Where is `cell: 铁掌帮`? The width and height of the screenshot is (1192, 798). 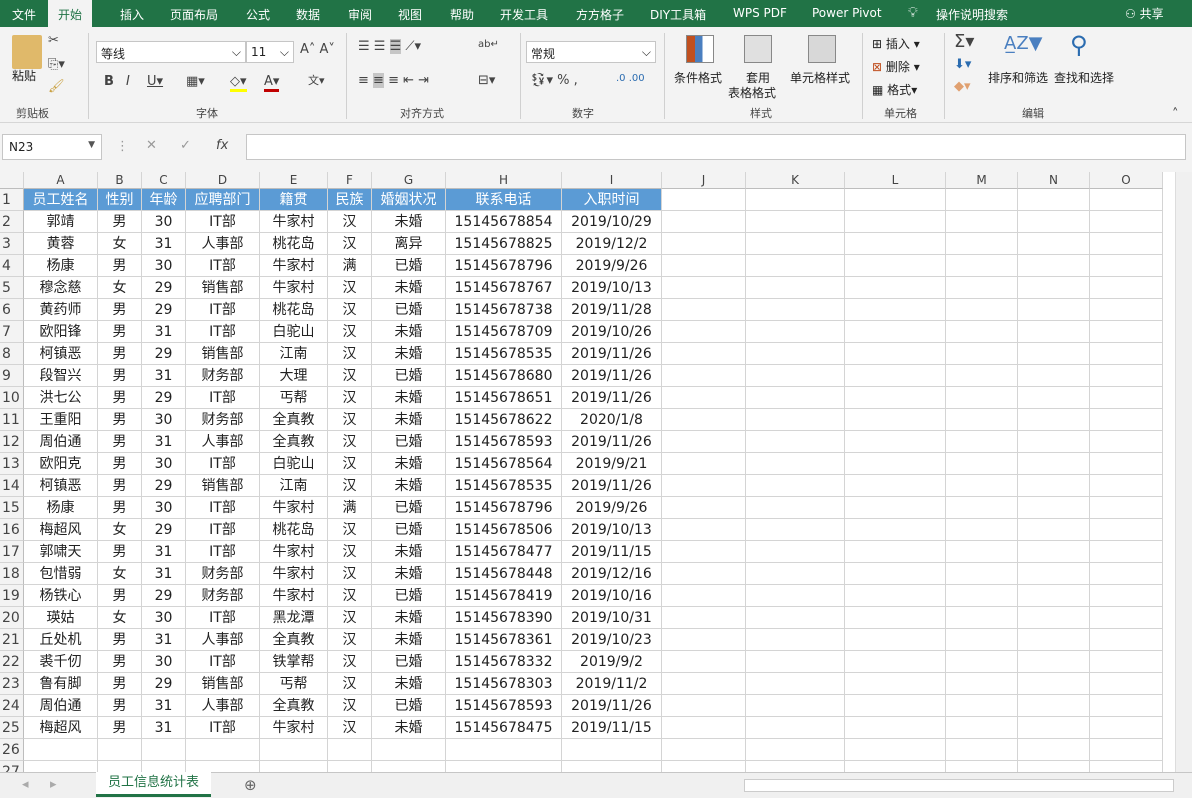
cell: 铁掌帮 is located at coordinates (294, 662).